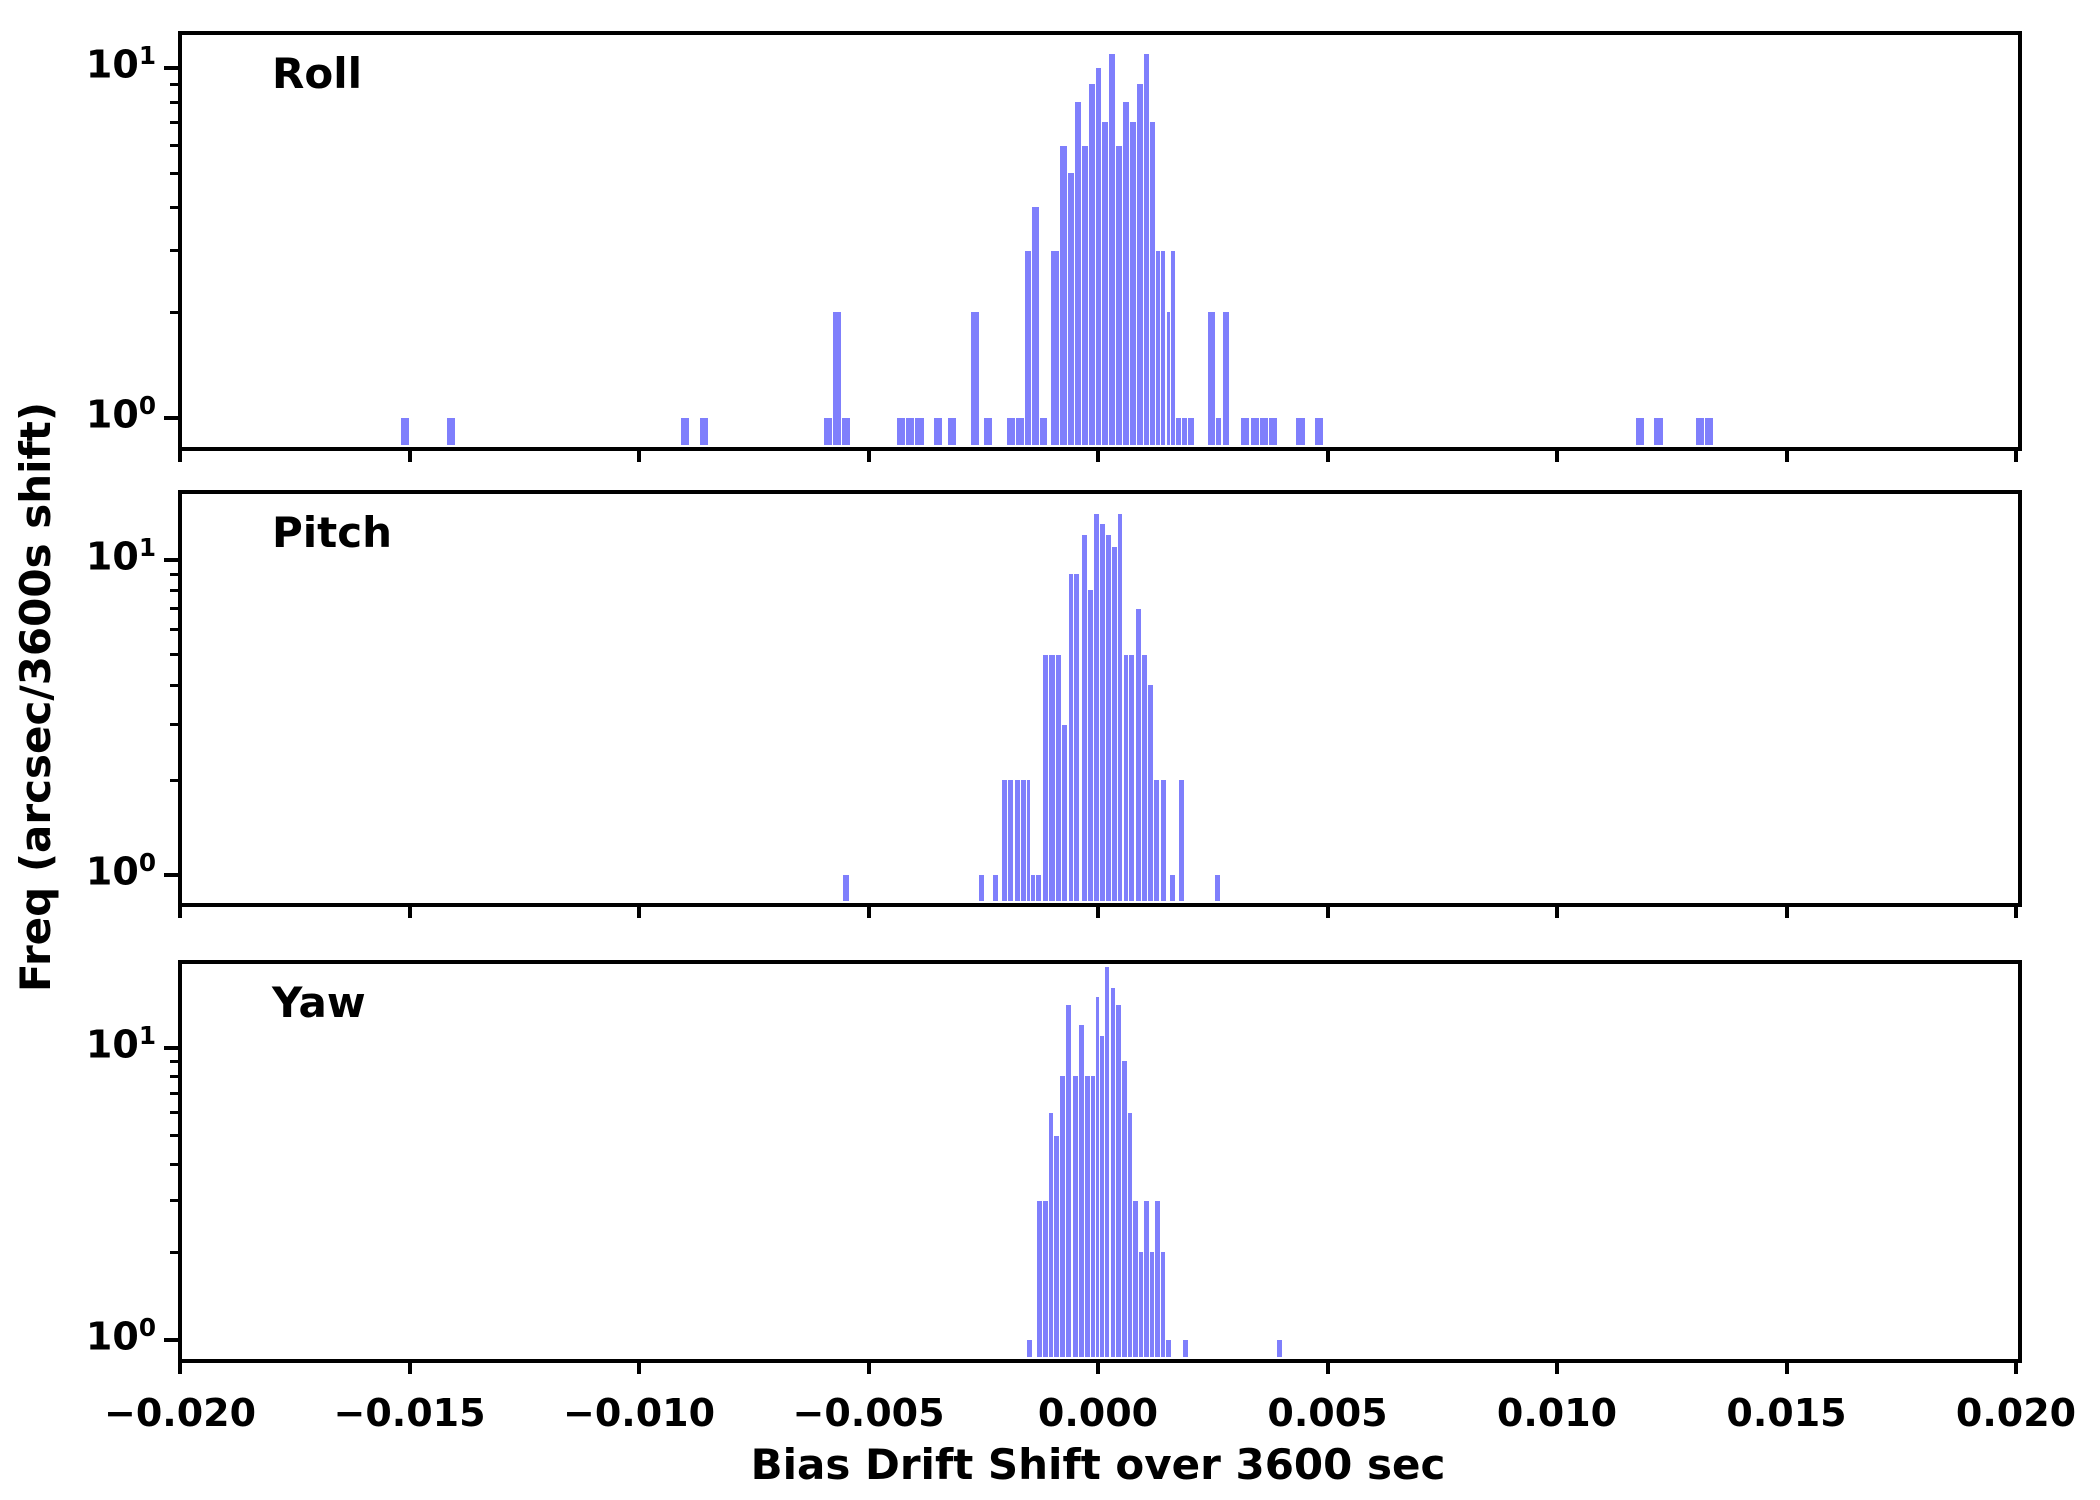 The height and width of the screenshot is (1500, 2100). What do you see at coordinates (868, 1413) in the screenshot?
I see `x-tick-label: −0.005` at bounding box center [868, 1413].